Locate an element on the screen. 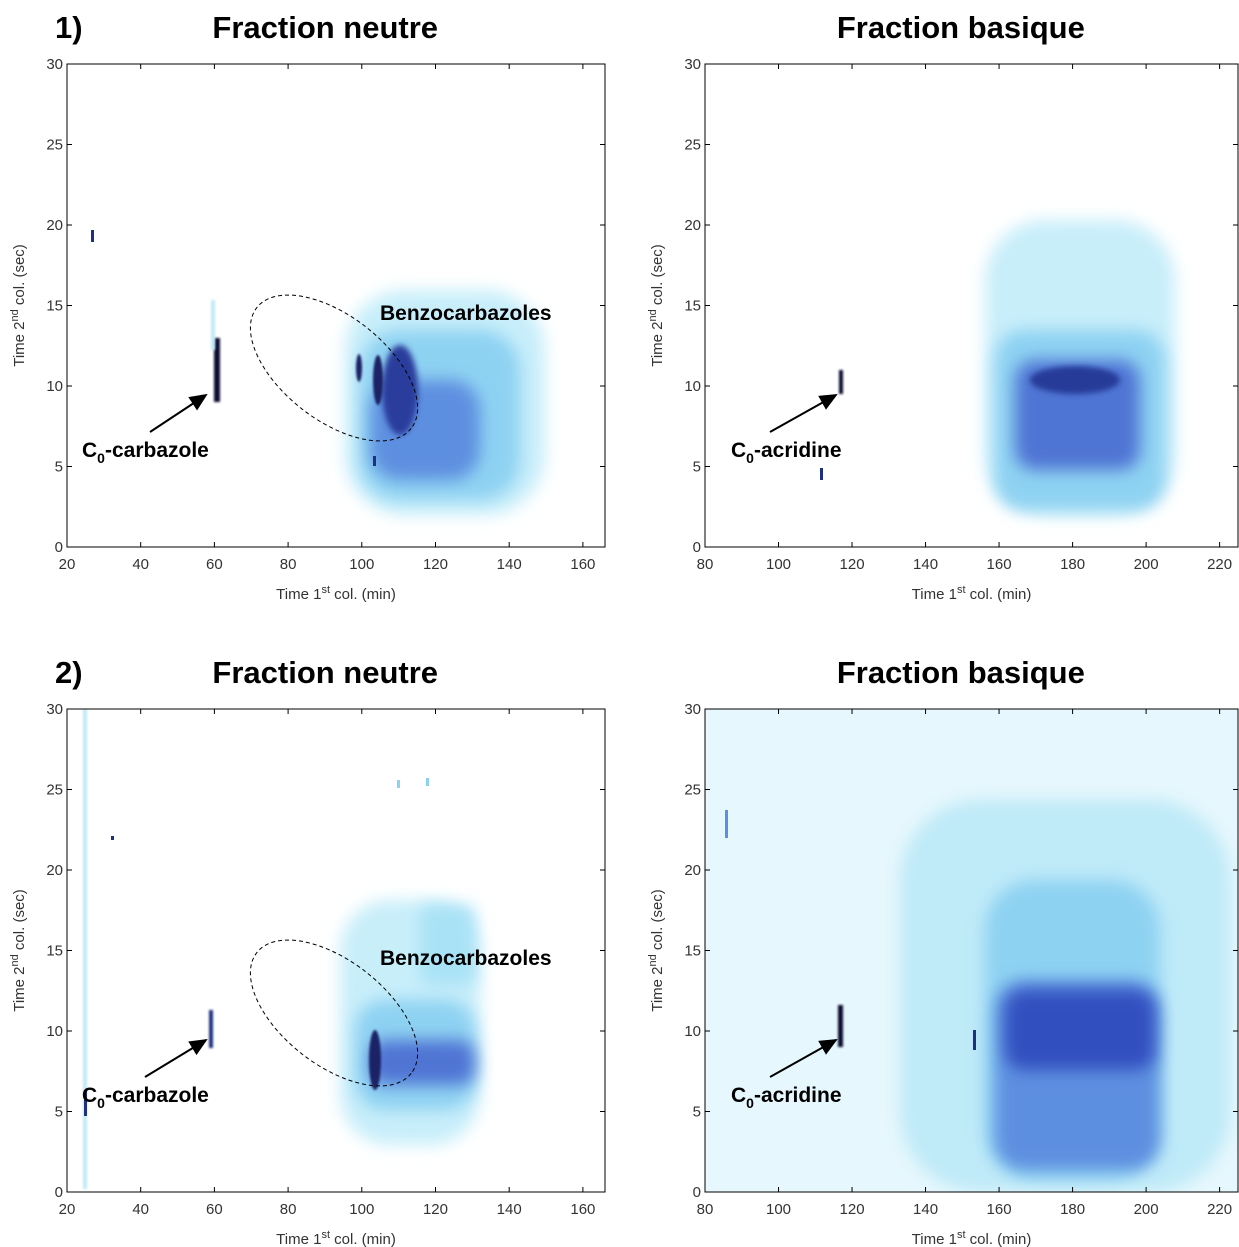 Image resolution: width=1239 pixels, height=1247 pixels. panel-label: 2) is located at coordinates (69, 672).